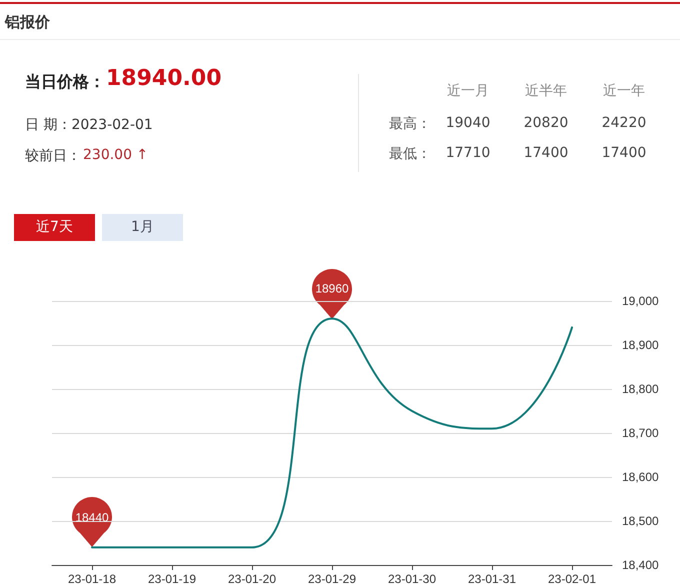 Image resolution: width=680 pixels, height=588 pixels. Describe the element at coordinates (27, 22) in the screenshot. I see `chart-title: 铝报价` at that location.